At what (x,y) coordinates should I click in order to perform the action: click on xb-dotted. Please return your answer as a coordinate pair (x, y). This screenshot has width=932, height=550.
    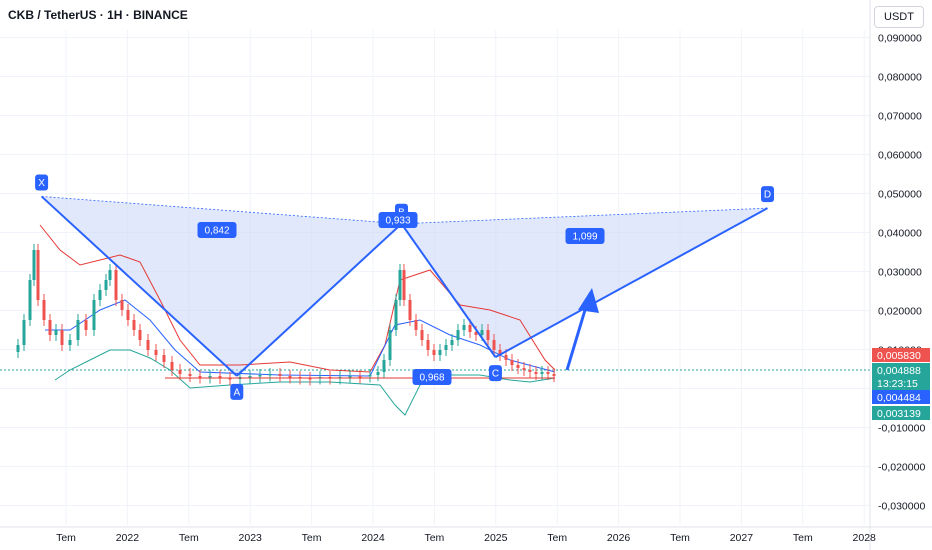
    Looking at the image, I should click on (221, 210).